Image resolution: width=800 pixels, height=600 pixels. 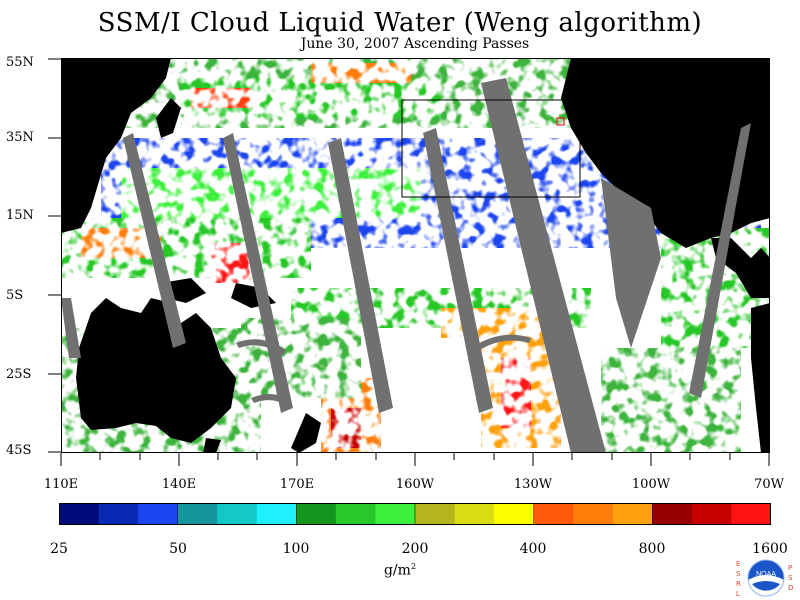 I want to click on marker-box, so click(x=560, y=121).